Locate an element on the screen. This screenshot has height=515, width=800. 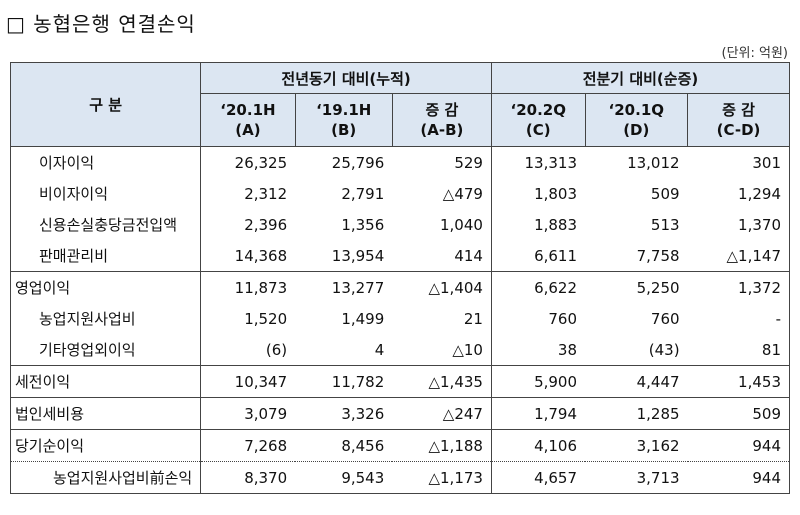
column-period: ‘20.1Q is located at coordinates (636, 110).